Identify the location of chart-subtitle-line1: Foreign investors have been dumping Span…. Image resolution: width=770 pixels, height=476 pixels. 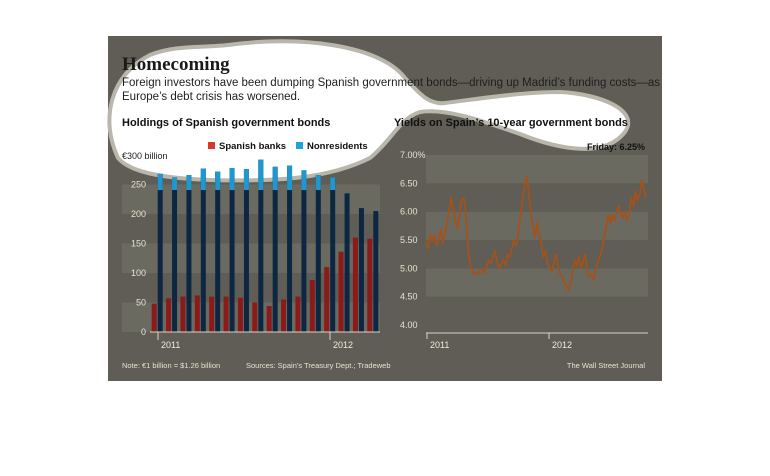
(391, 83).